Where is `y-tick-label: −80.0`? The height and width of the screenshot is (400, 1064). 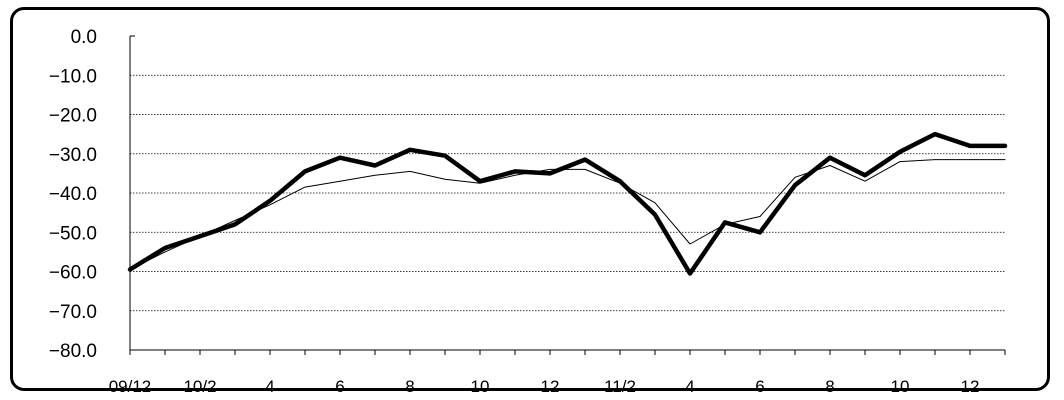
y-tick-label: −80.0 is located at coordinates (73, 351).